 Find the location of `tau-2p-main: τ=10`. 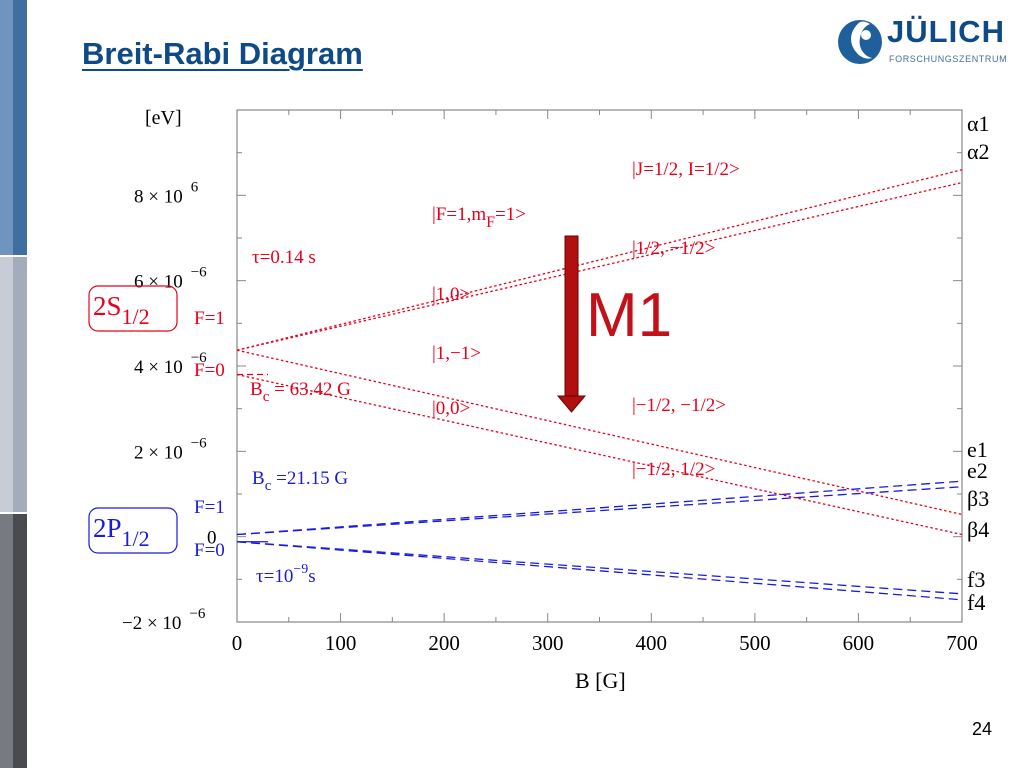

tau-2p-main: τ=10 is located at coordinates (274, 576).